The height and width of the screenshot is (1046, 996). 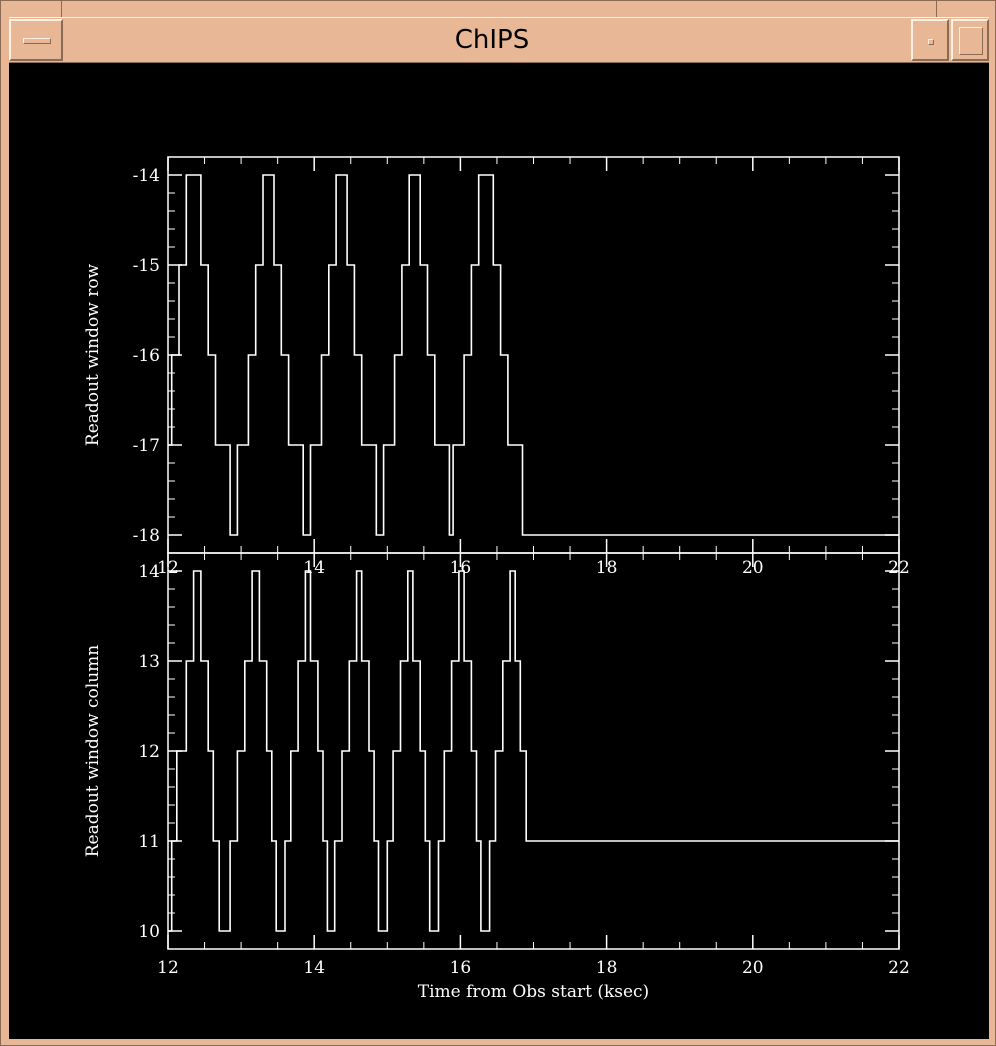 What do you see at coordinates (533, 992) in the screenshot?
I see `x-axis-label: Time from Obs start (ksec)` at bounding box center [533, 992].